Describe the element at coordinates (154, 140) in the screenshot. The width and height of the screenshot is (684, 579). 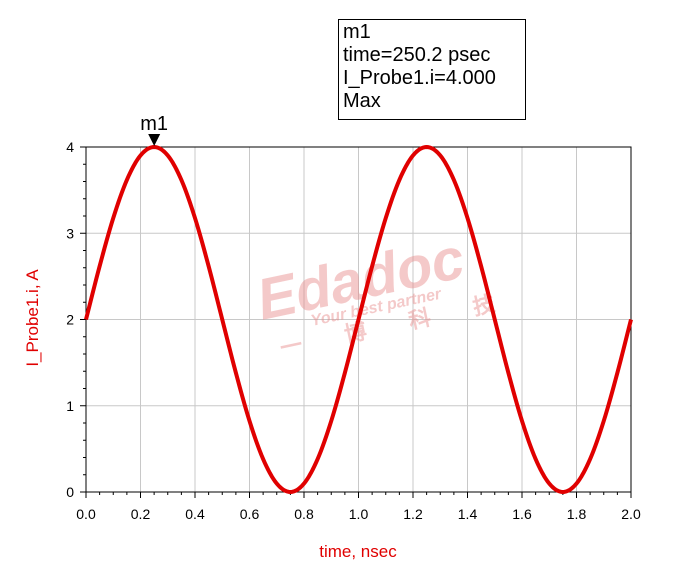
I see `marker-triangle-icon` at that location.